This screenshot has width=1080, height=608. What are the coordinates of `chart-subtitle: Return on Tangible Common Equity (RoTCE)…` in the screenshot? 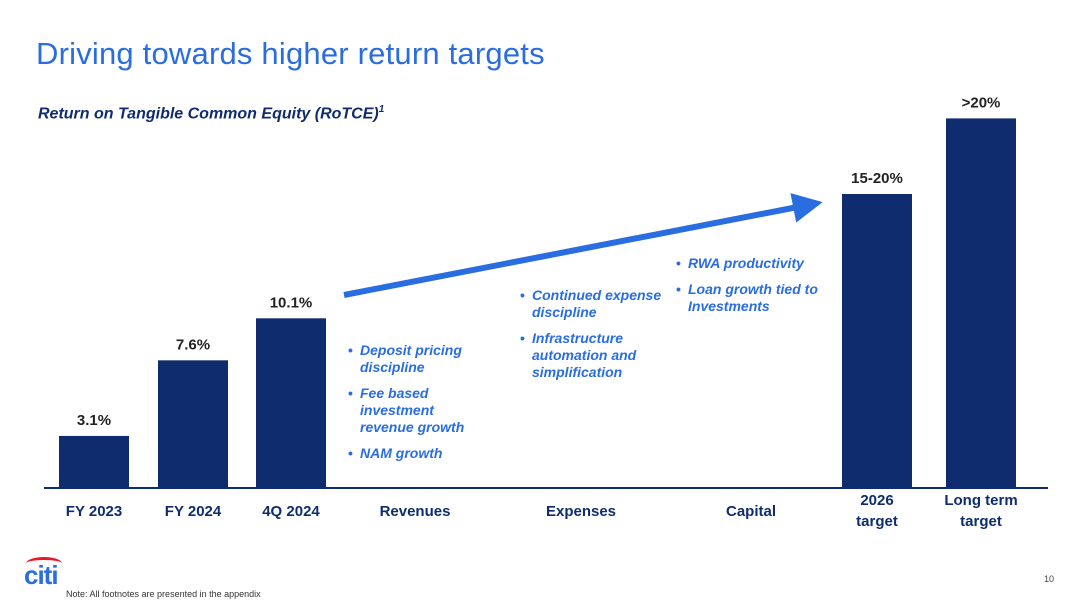 It's located at (211, 113).